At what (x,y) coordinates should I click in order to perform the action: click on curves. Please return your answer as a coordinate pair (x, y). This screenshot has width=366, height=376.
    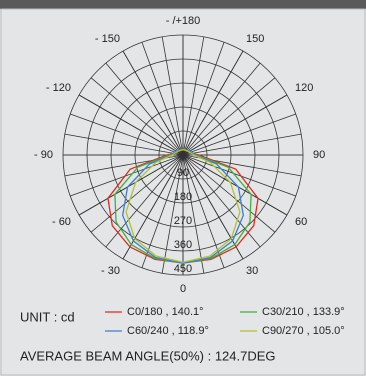
    Looking at the image, I should click on (183, 206).